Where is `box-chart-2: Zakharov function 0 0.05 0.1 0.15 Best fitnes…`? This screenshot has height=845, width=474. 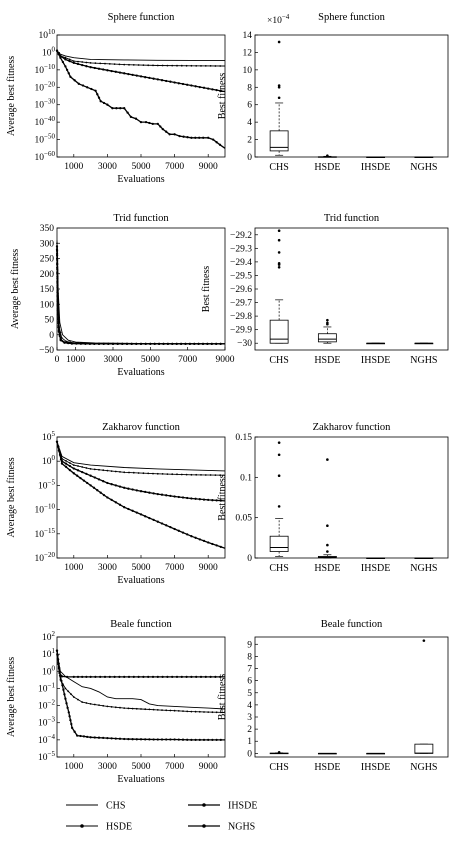
box-chart-2: Zakharov function 0 0.05 0.1 0.15 Best fitnes… is located at coordinates (333, 498).